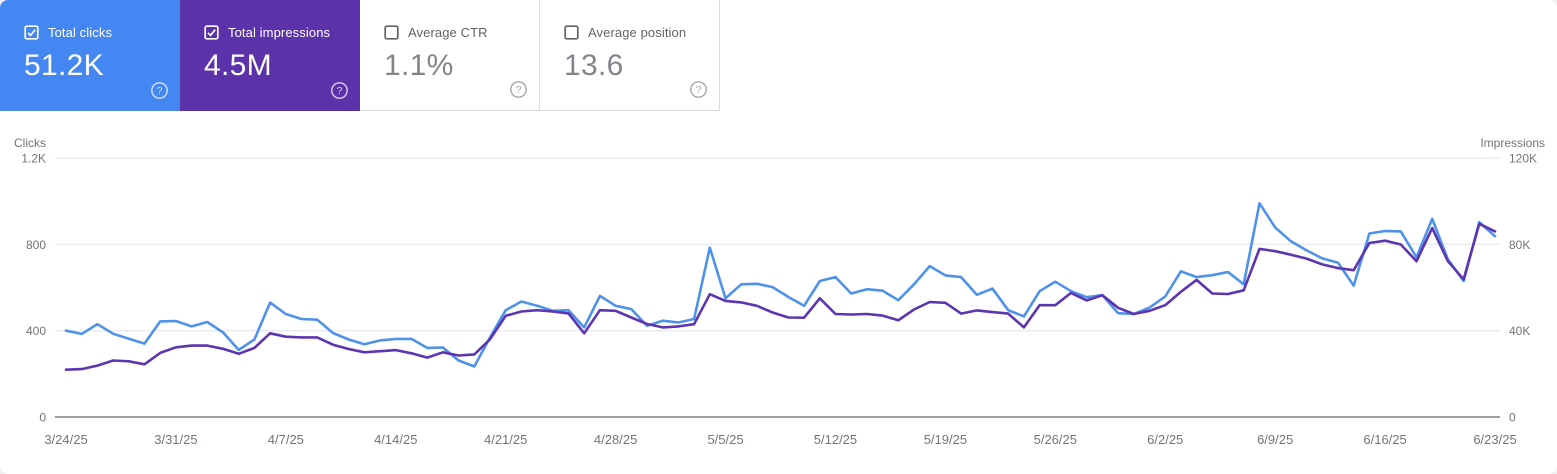  What do you see at coordinates (615, 439) in the screenshot?
I see `axis-label: 4/28/25` at bounding box center [615, 439].